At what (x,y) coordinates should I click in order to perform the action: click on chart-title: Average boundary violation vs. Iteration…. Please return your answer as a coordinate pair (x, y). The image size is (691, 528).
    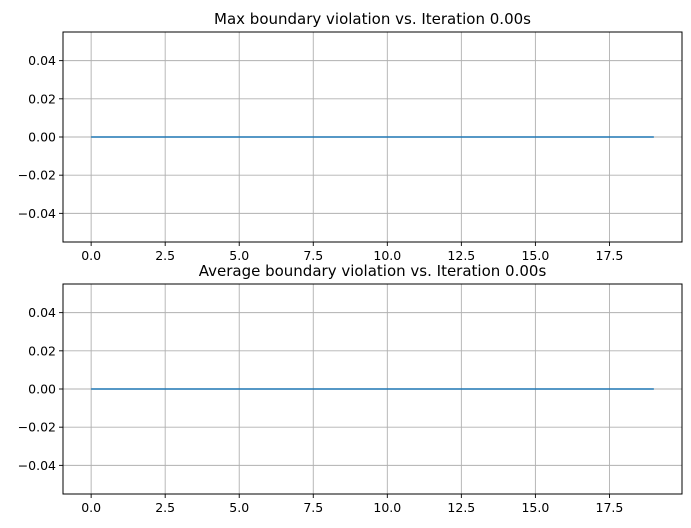
    Looking at the image, I should click on (373, 271).